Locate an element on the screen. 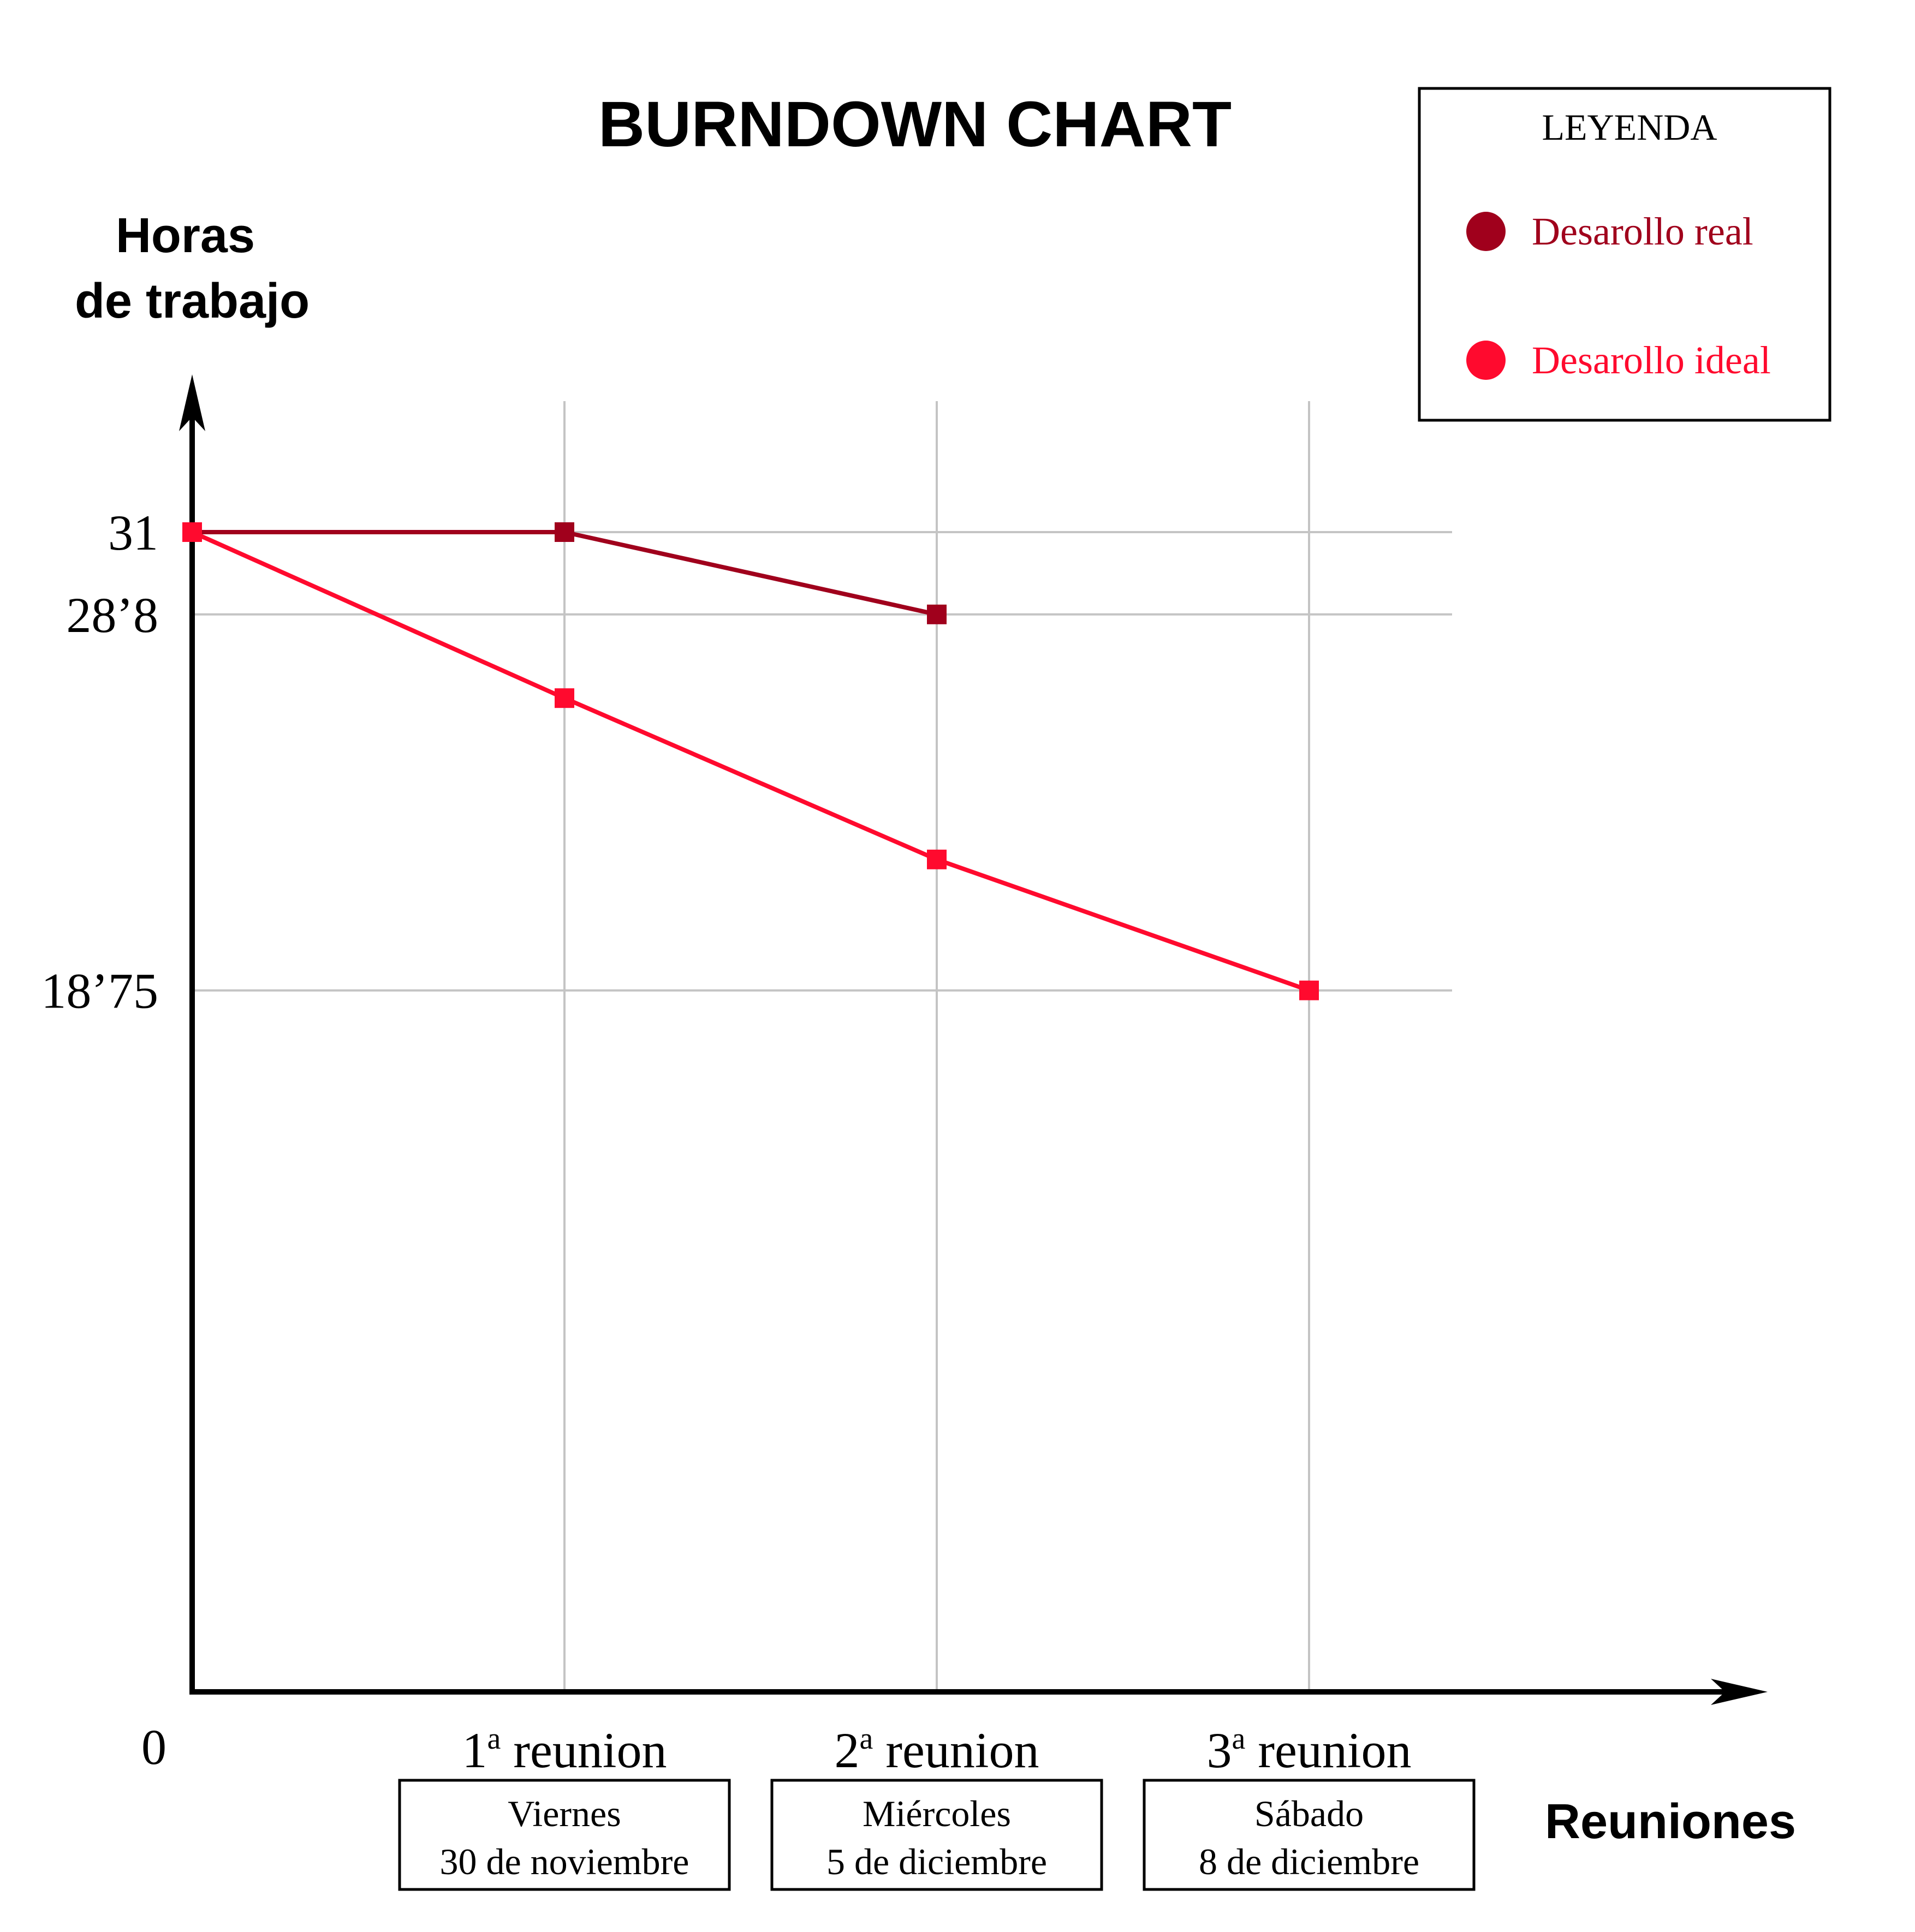 The width and height of the screenshot is (1915, 1932). x-tick-ordinal: 2 is located at coordinates (847, 1750).